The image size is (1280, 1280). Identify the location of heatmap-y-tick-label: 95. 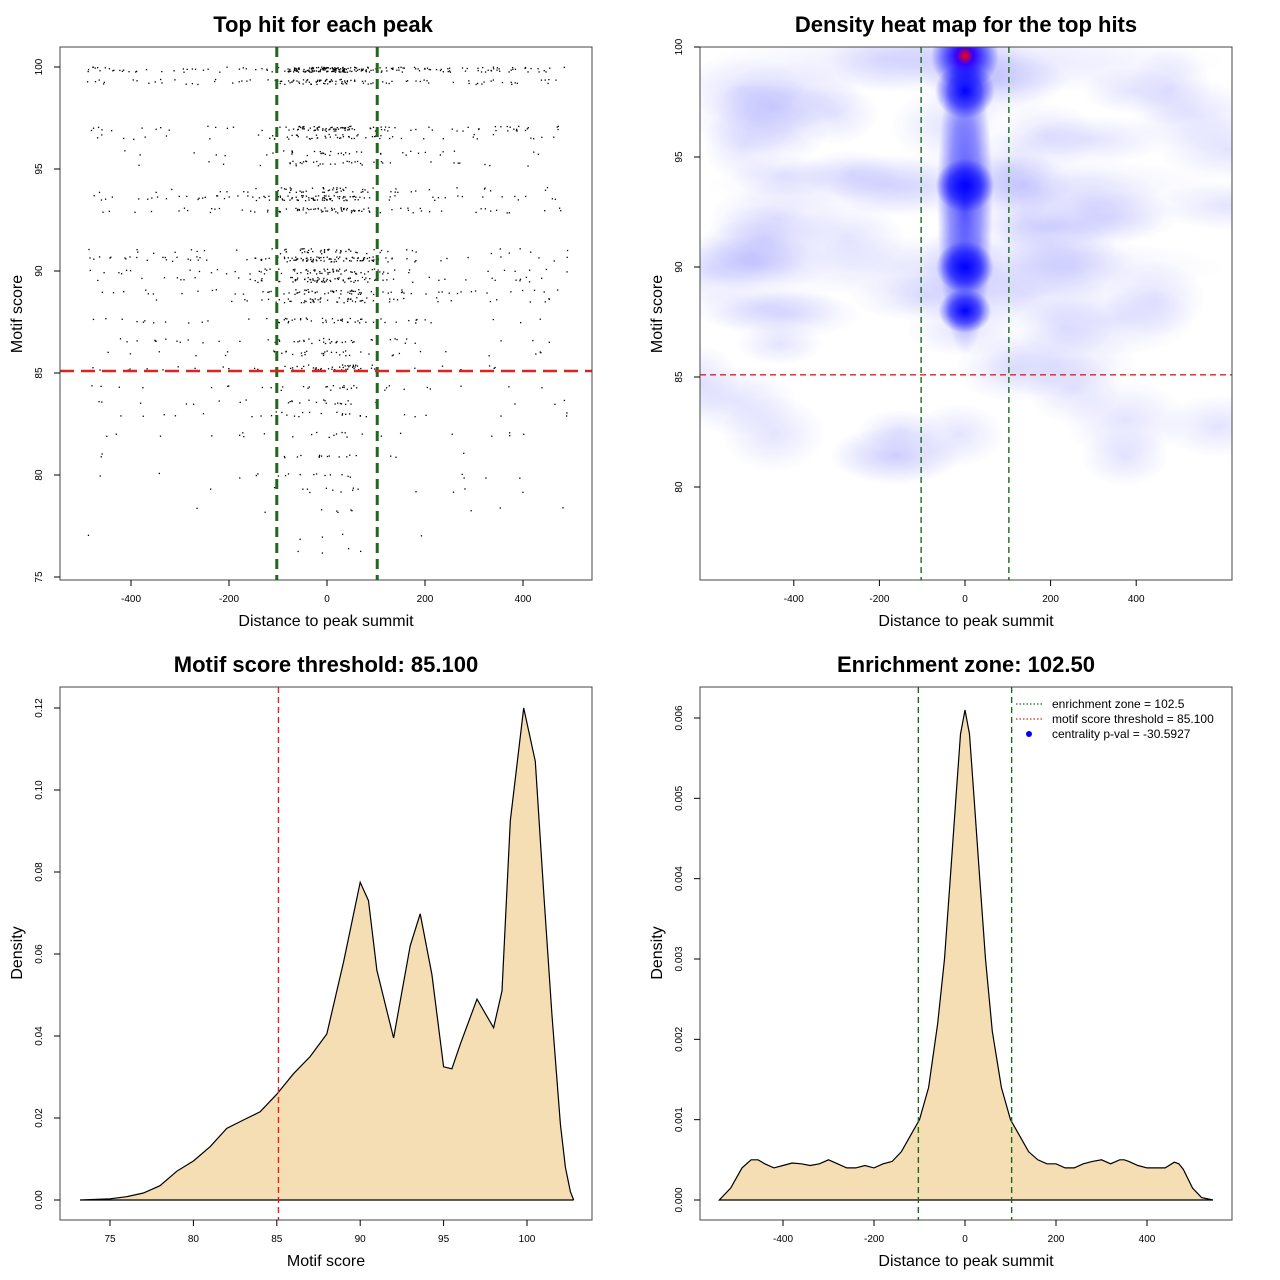
(679, 157).